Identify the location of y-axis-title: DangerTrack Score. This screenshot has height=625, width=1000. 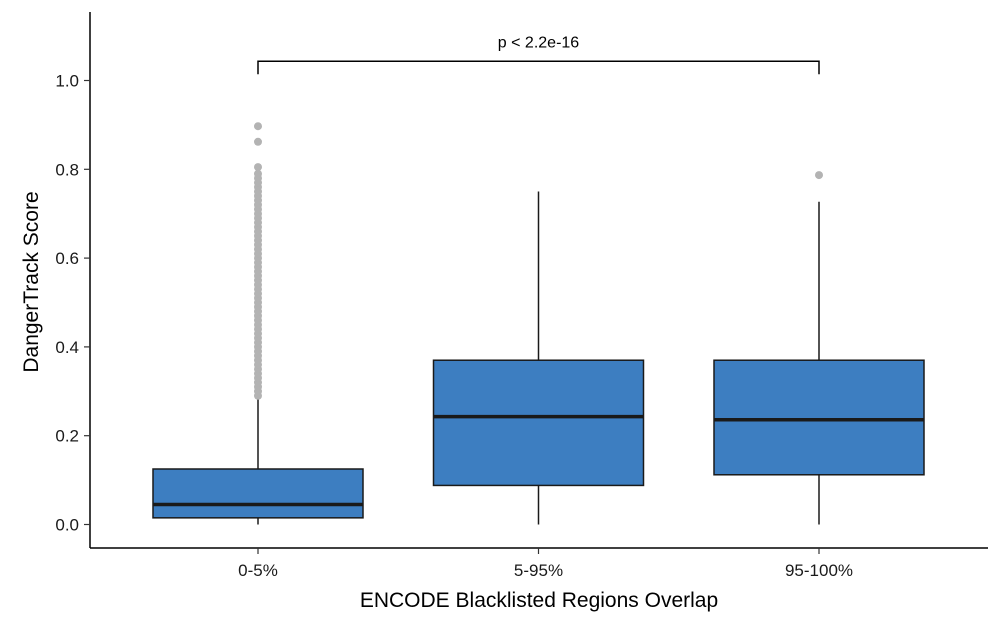
(31, 281).